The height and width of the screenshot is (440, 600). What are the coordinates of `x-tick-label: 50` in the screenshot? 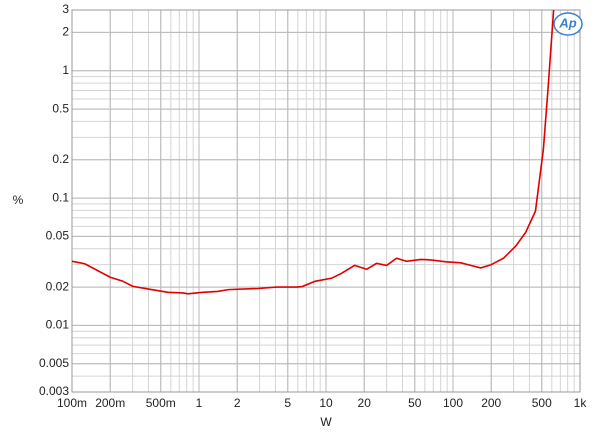 It's located at (415, 403).